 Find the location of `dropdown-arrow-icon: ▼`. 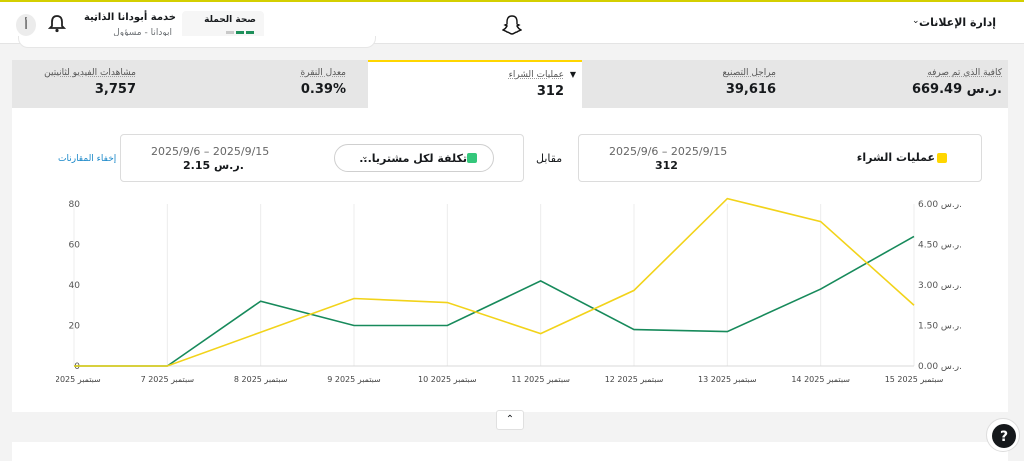

dropdown-arrow-icon: ▼ is located at coordinates (572, 74).